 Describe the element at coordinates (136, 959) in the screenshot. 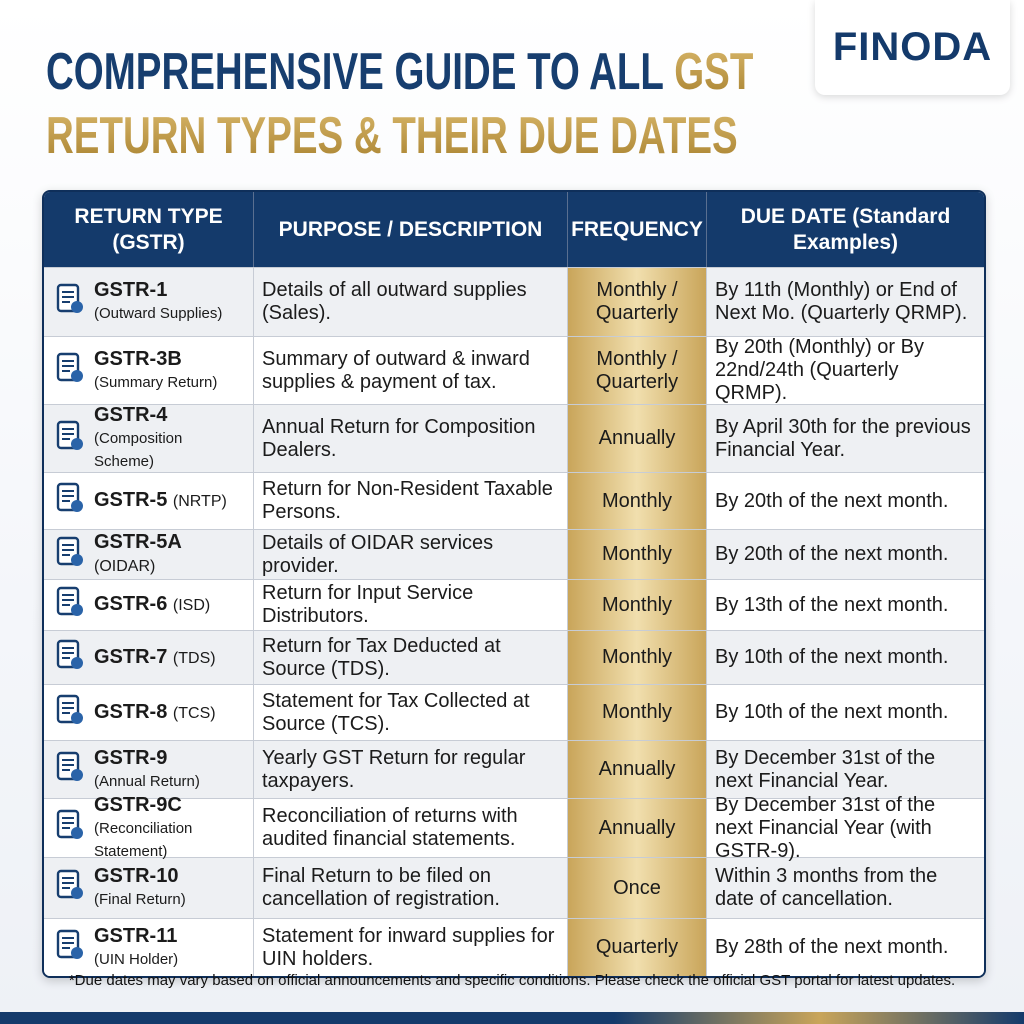

I see `return-sub: (UIN Holder)` at that location.